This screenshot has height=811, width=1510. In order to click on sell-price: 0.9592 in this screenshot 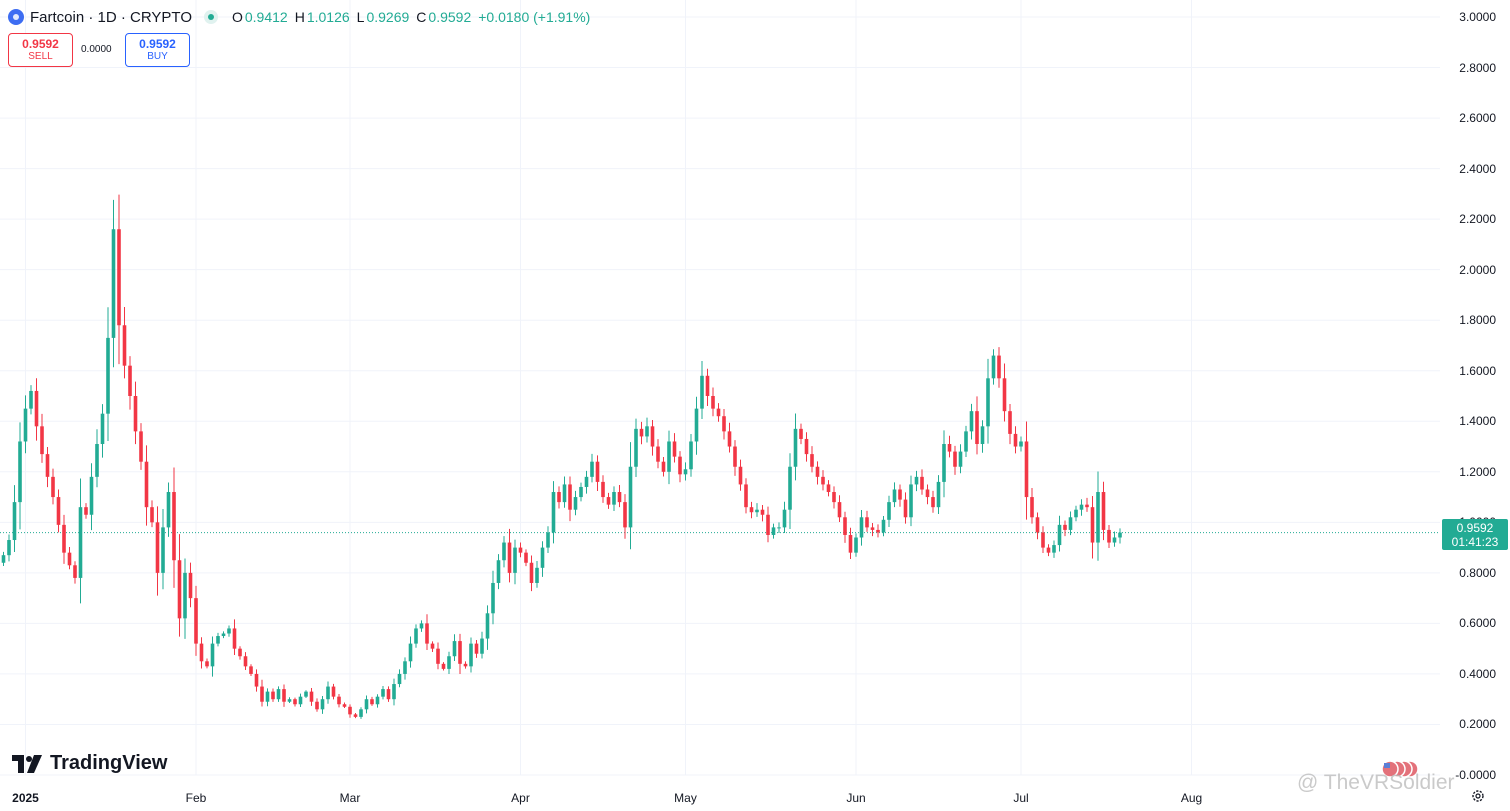, I will do `click(40, 44)`.